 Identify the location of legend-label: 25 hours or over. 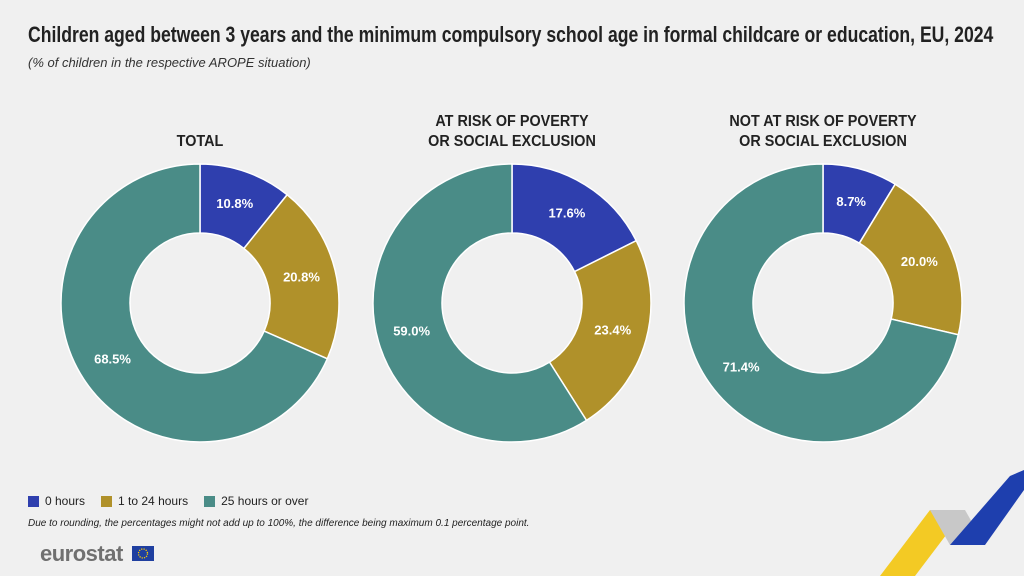
(265, 501).